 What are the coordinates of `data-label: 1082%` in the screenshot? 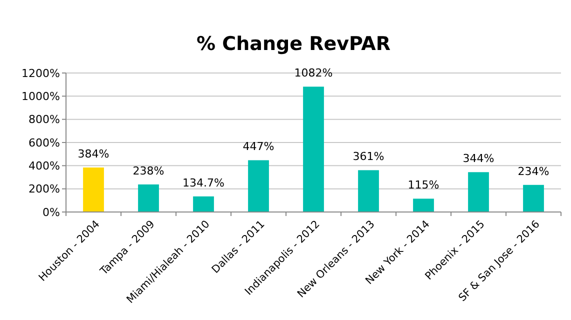 It's located at (313, 73).